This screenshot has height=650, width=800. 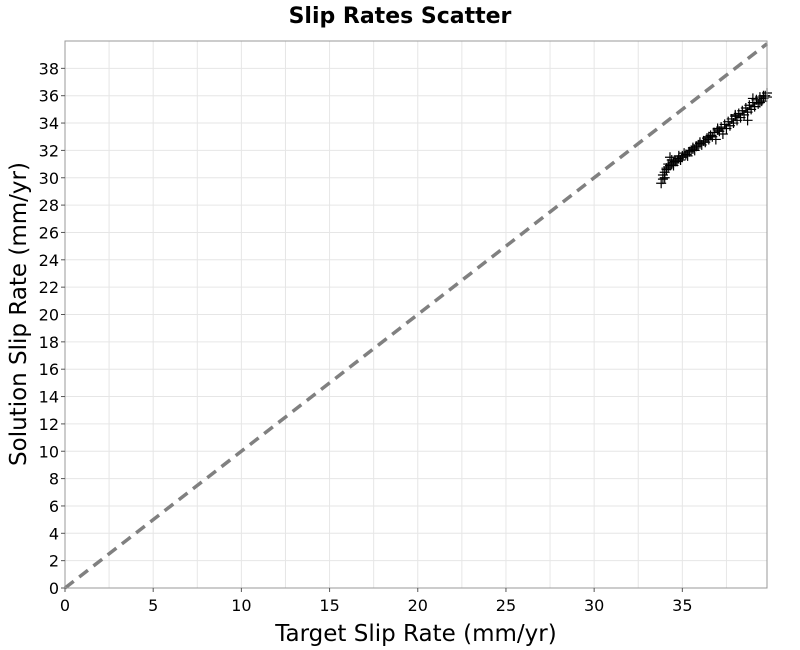 What do you see at coordinates (19, 314) in the screenshot?
I see `y-axis-label: Solution Slip Rate (mm/yr)` at bounding box center [19, 314].